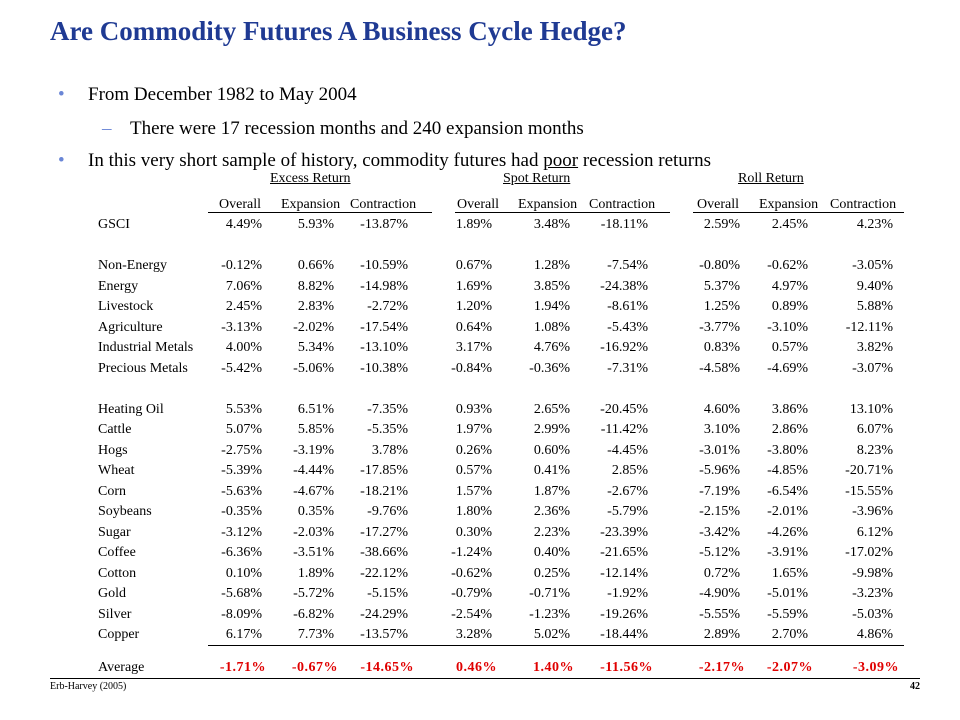 This screenshot has height=720, width=960. Describe the element at coordinates (719, 593) in the screenshot. I see `table-cell: -4.90%` at that location.